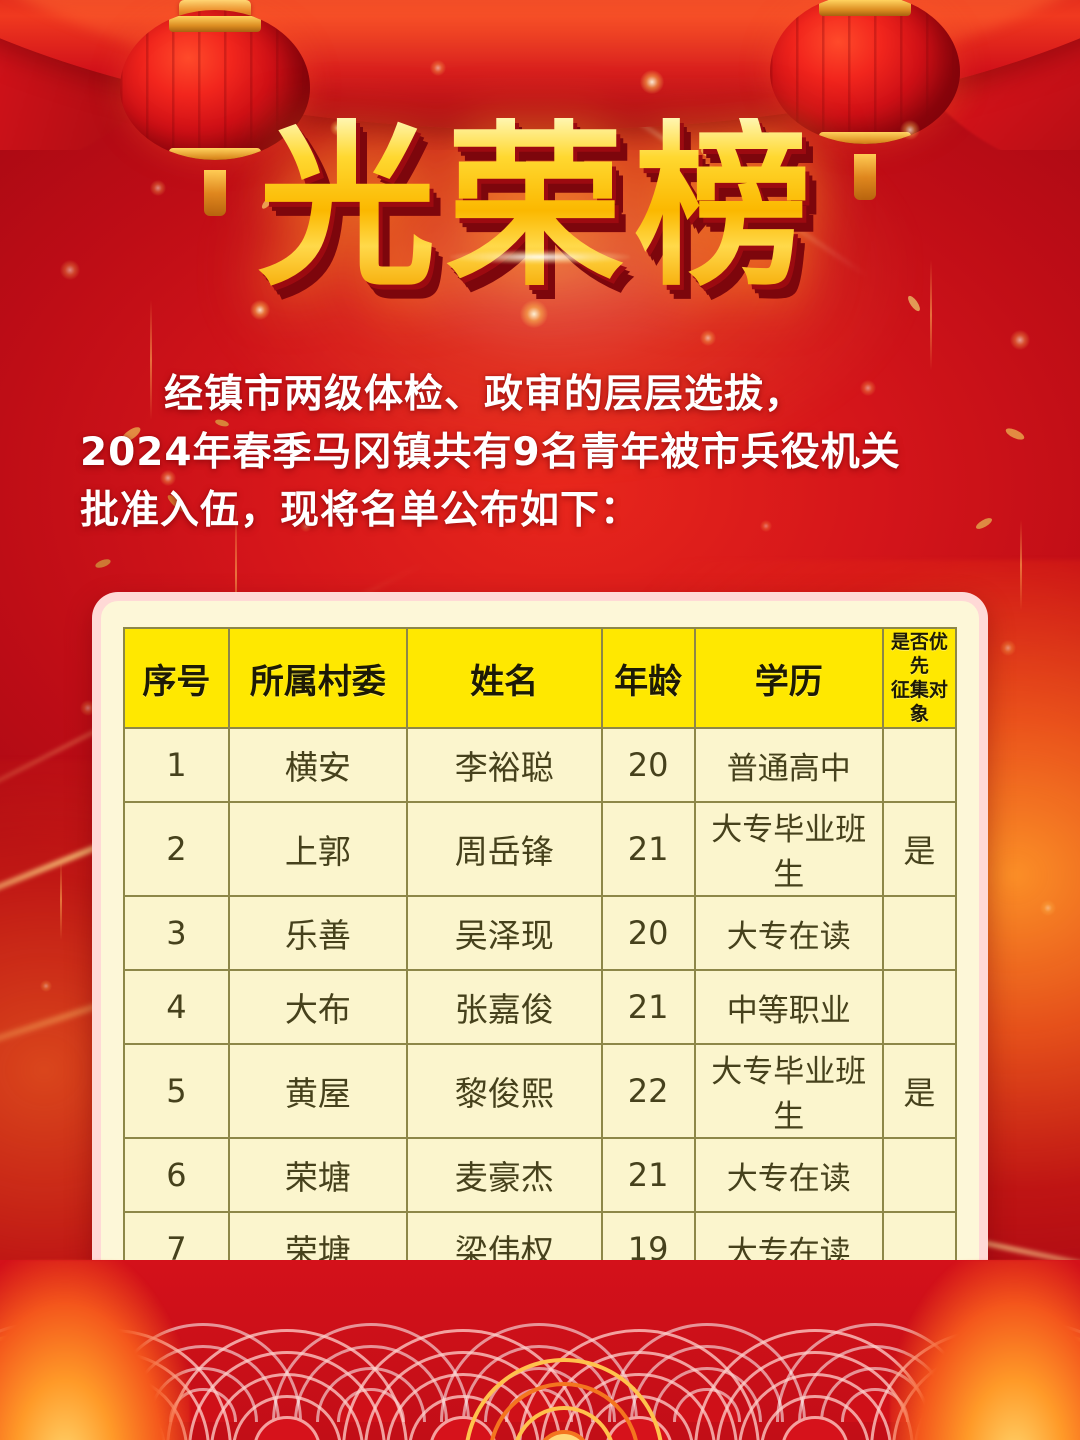 The height and width of the screenshot is (1440, 1080). I want to click on cell-index: 4, so click(176, 1007).